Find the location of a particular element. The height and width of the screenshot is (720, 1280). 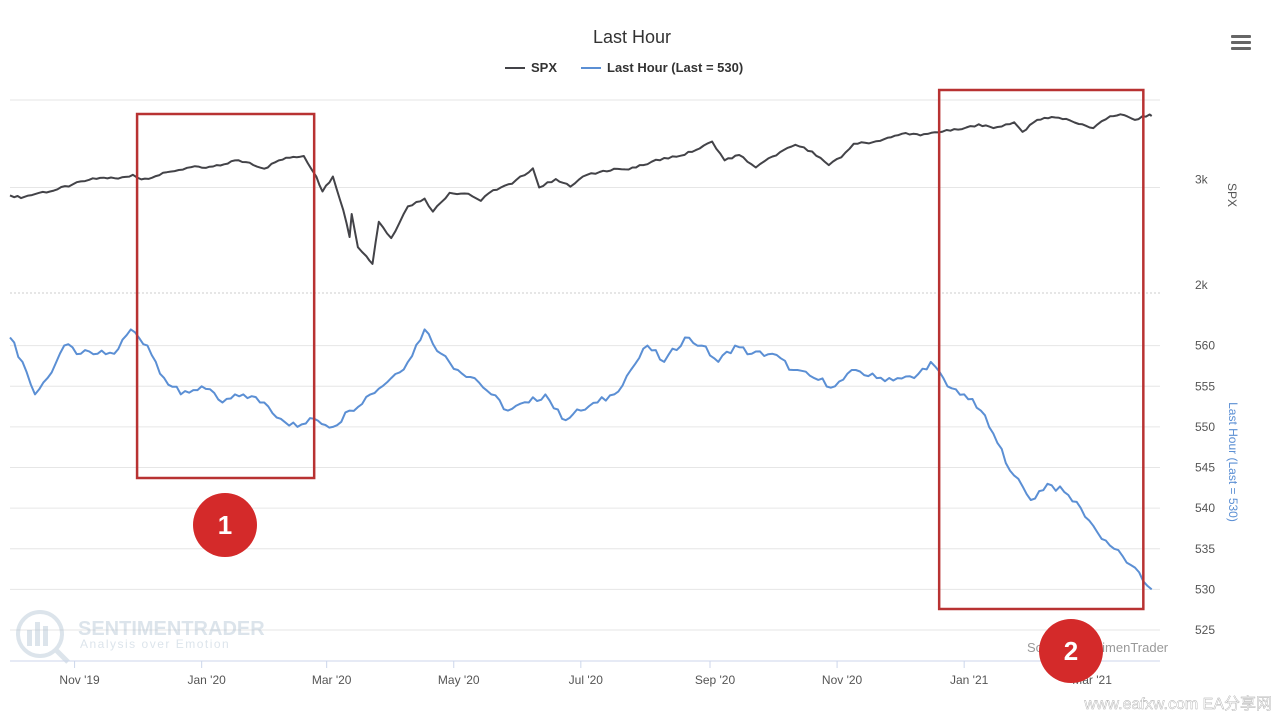

y-tick-last-hour: 525 is located at coordinates (1205, 630).